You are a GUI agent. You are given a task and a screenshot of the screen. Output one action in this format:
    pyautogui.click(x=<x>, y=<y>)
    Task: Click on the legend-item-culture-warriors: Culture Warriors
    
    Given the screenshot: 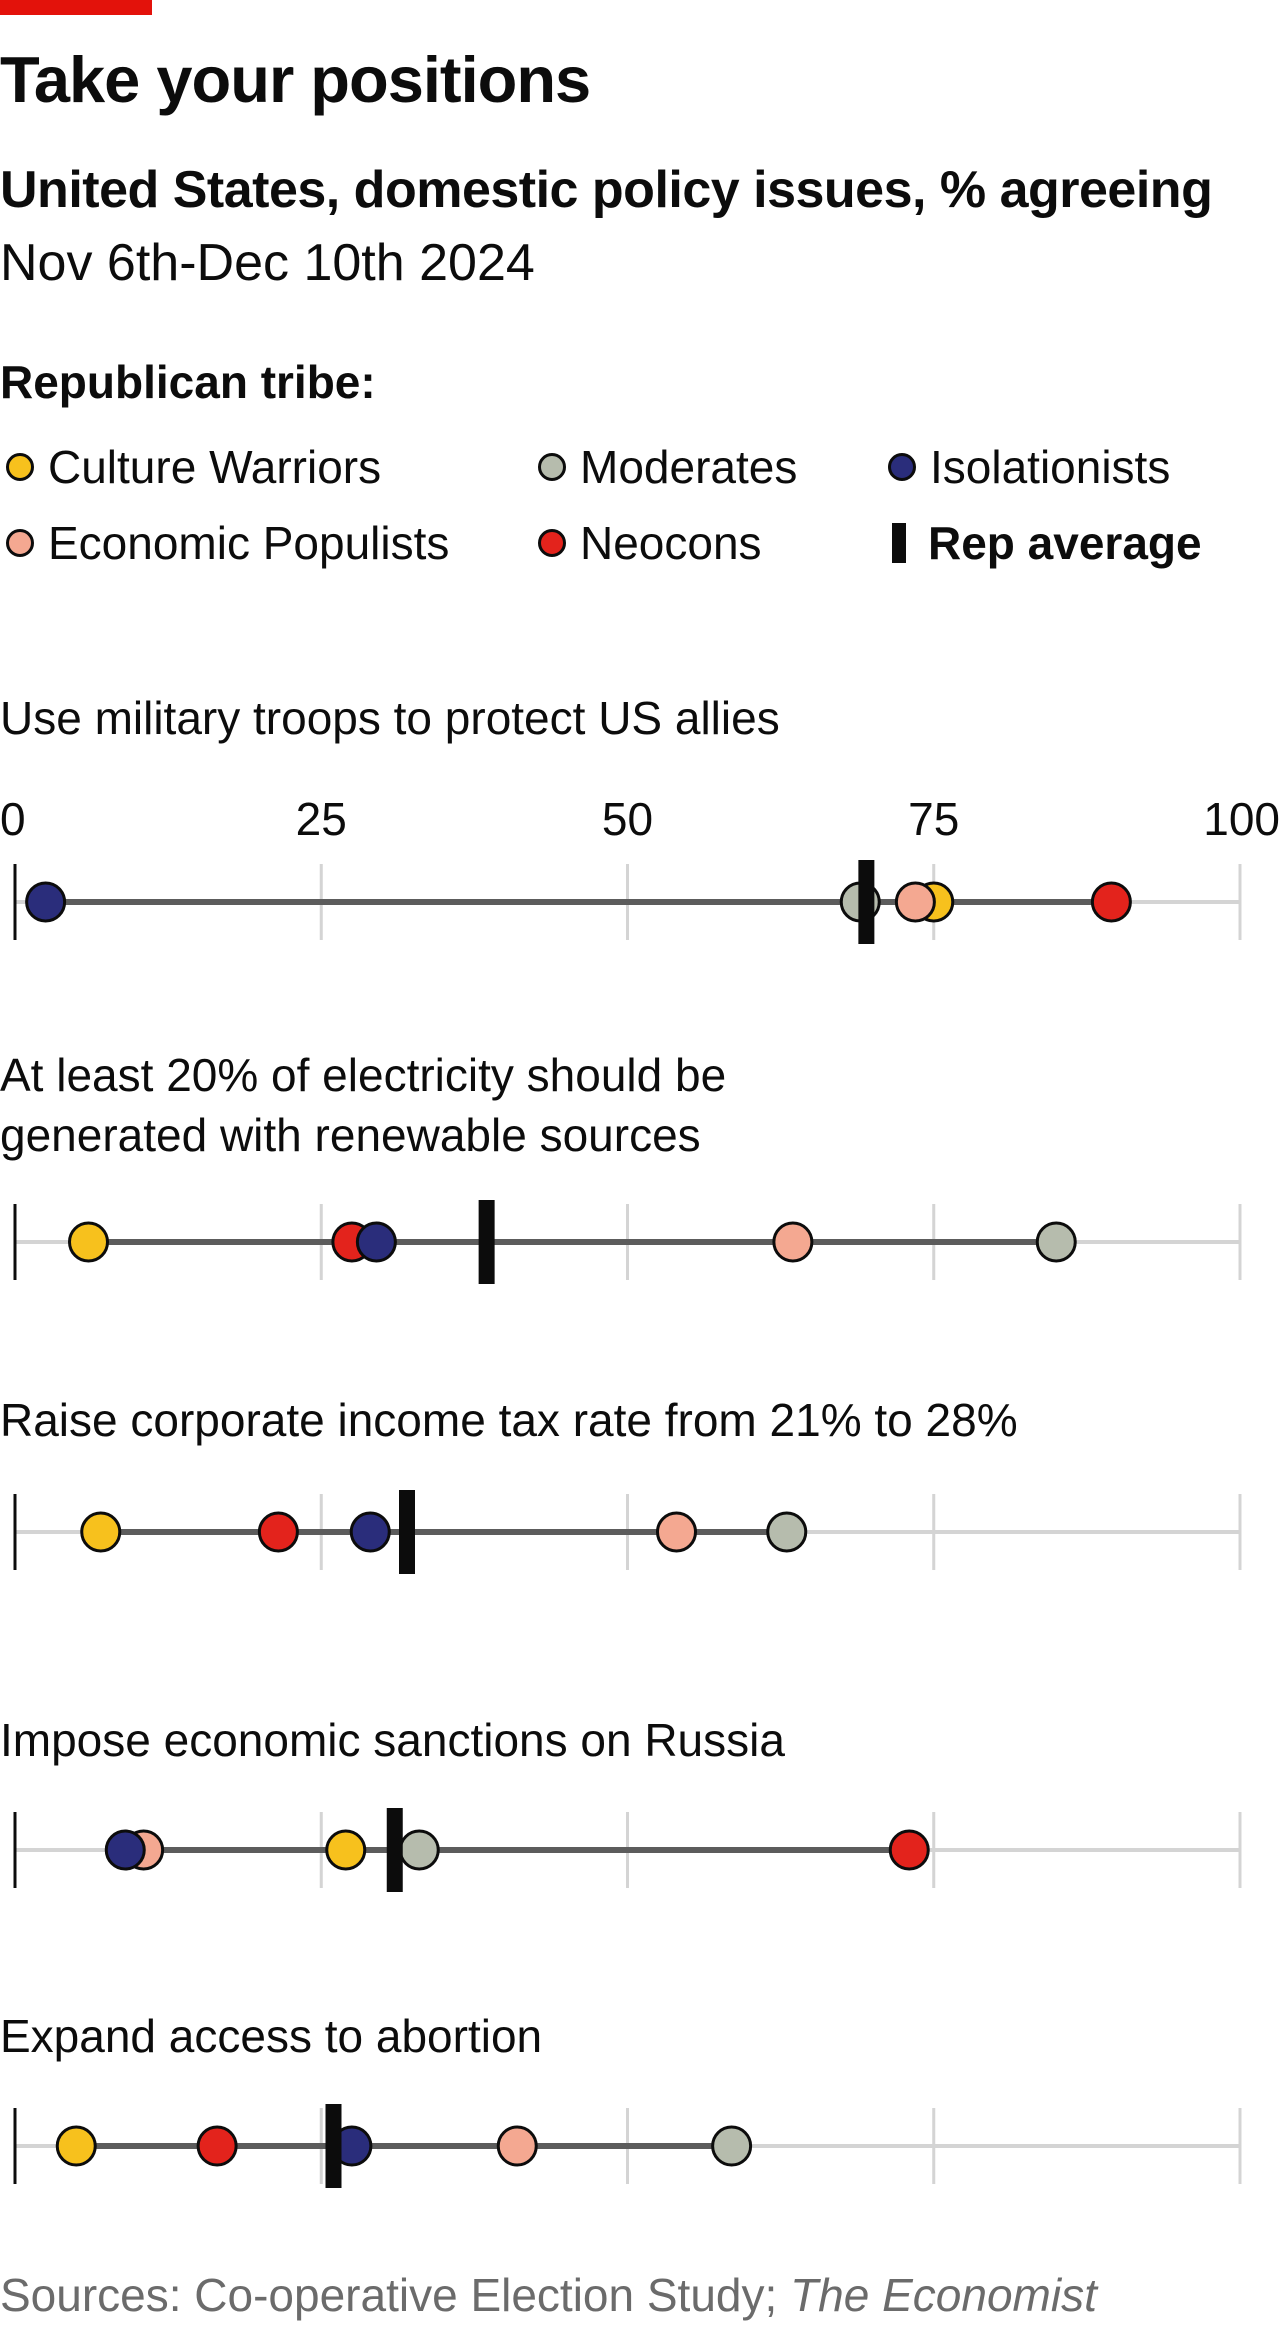 What is the action you would take?
    pyautogui.click(x=193, y=467)
    